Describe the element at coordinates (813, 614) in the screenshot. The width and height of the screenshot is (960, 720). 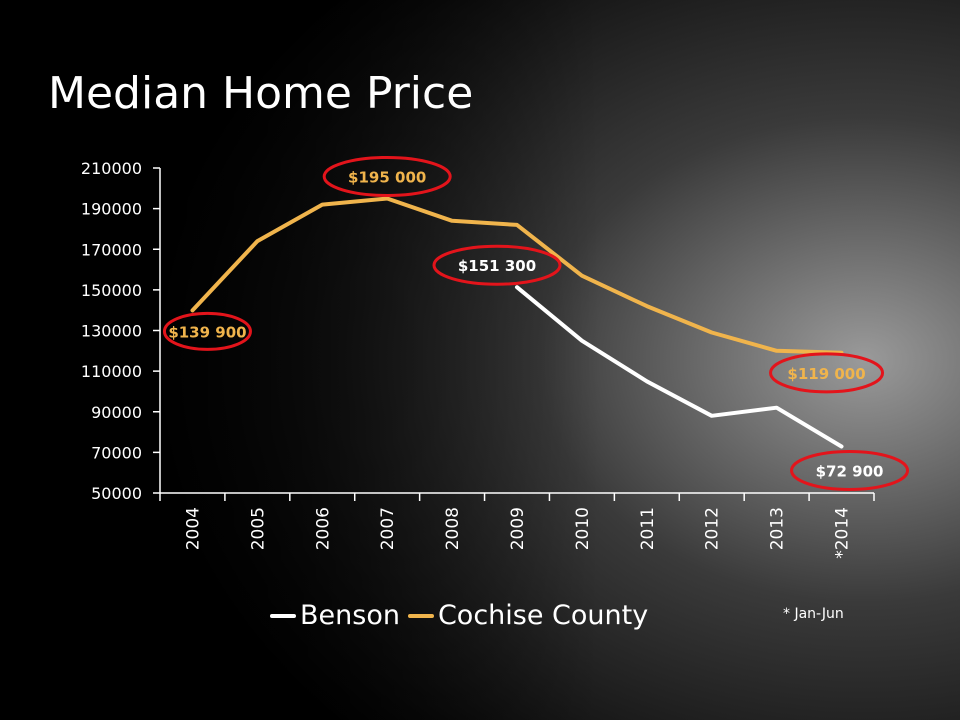
I see `chart-footnote: * Jan-Jun` at that location.